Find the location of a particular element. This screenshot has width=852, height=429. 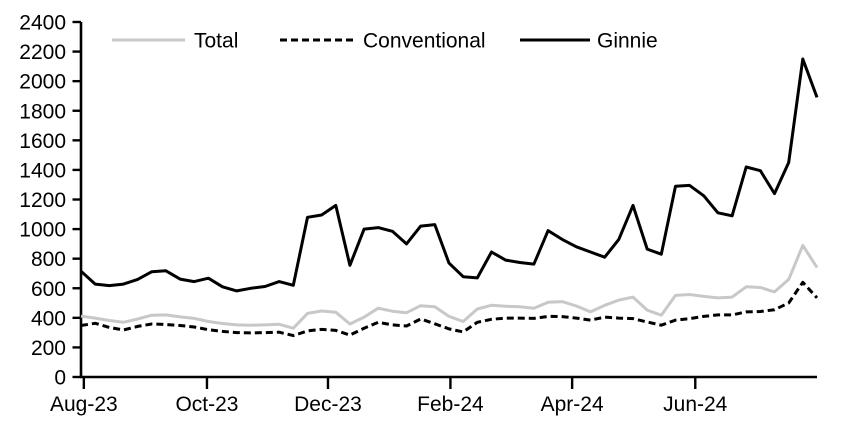

y-axis-label: 1800 is located at coordinates (42, 111).